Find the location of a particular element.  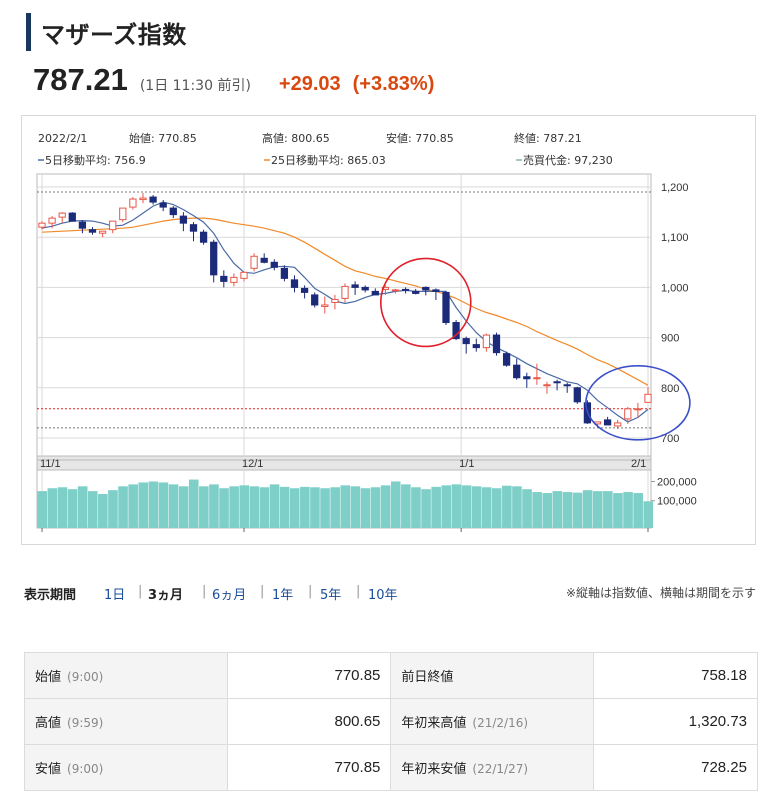

period-6m: 6ヵ月 is located at coordinates (229, 595).